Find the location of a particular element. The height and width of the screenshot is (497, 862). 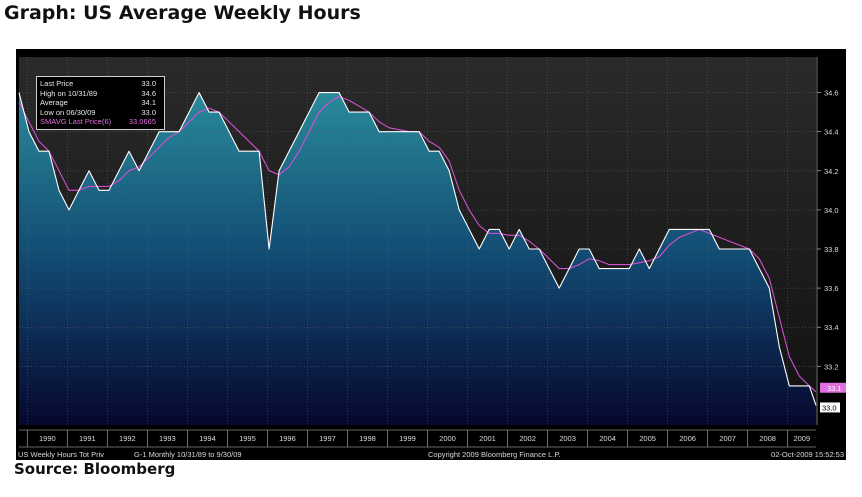

legend-label: SMAVG Last Price(6) is located at coordinates (76, 121).